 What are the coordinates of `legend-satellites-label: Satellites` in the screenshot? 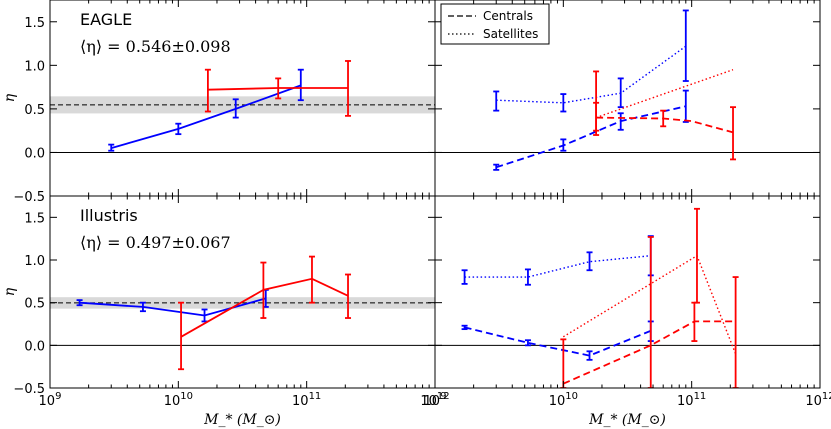 It's located at (510, 34).